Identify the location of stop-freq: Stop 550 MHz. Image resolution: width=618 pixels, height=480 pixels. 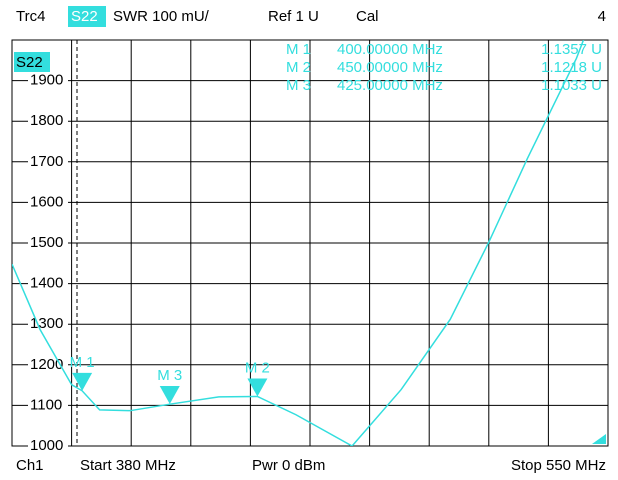
(558, 465).